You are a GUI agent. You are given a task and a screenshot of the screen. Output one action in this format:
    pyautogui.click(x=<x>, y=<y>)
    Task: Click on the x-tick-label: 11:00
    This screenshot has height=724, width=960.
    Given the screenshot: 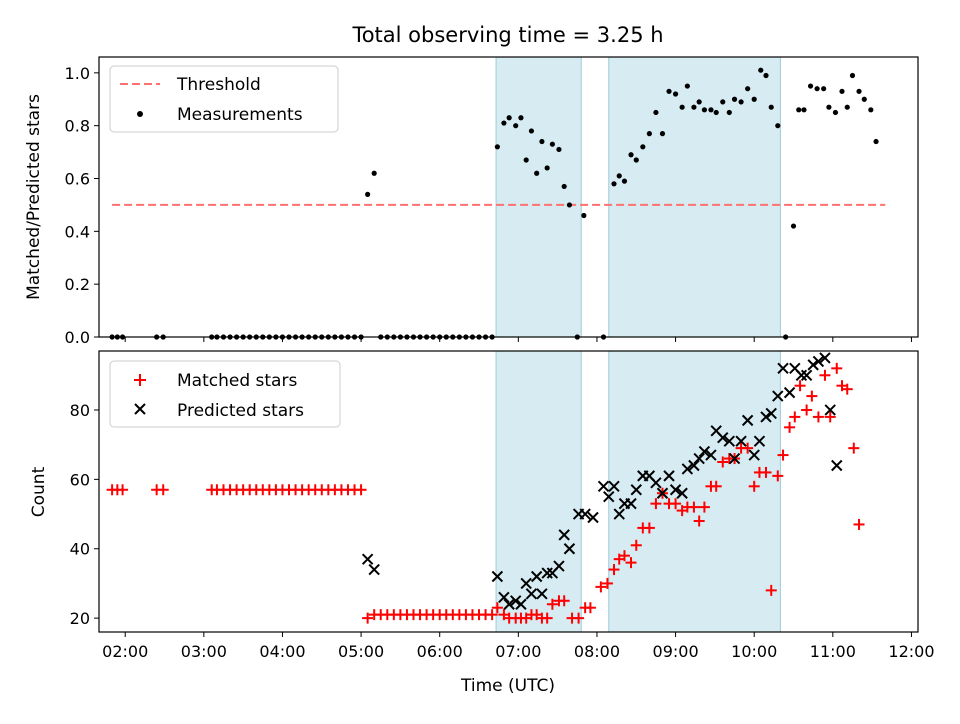 What is the action you would take?
    pyautogui.click(x=833, y=651)
    